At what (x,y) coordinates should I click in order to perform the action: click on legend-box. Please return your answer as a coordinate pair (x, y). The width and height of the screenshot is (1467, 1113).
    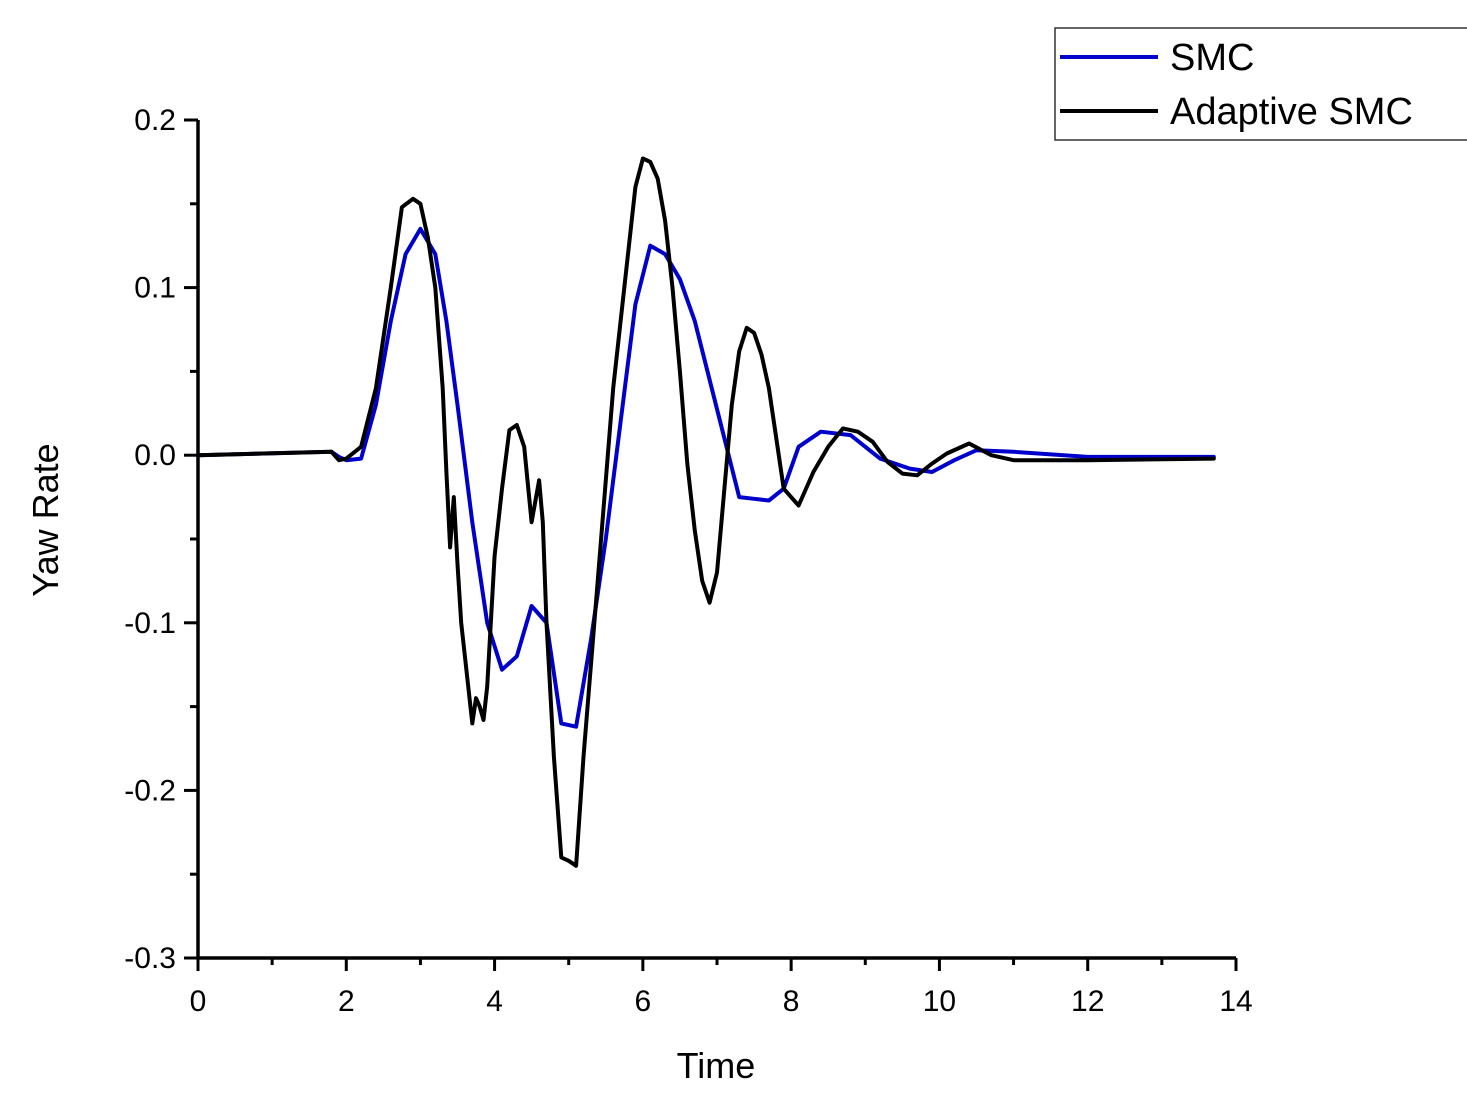
    Looking at the image, I should click on (1260, 84).